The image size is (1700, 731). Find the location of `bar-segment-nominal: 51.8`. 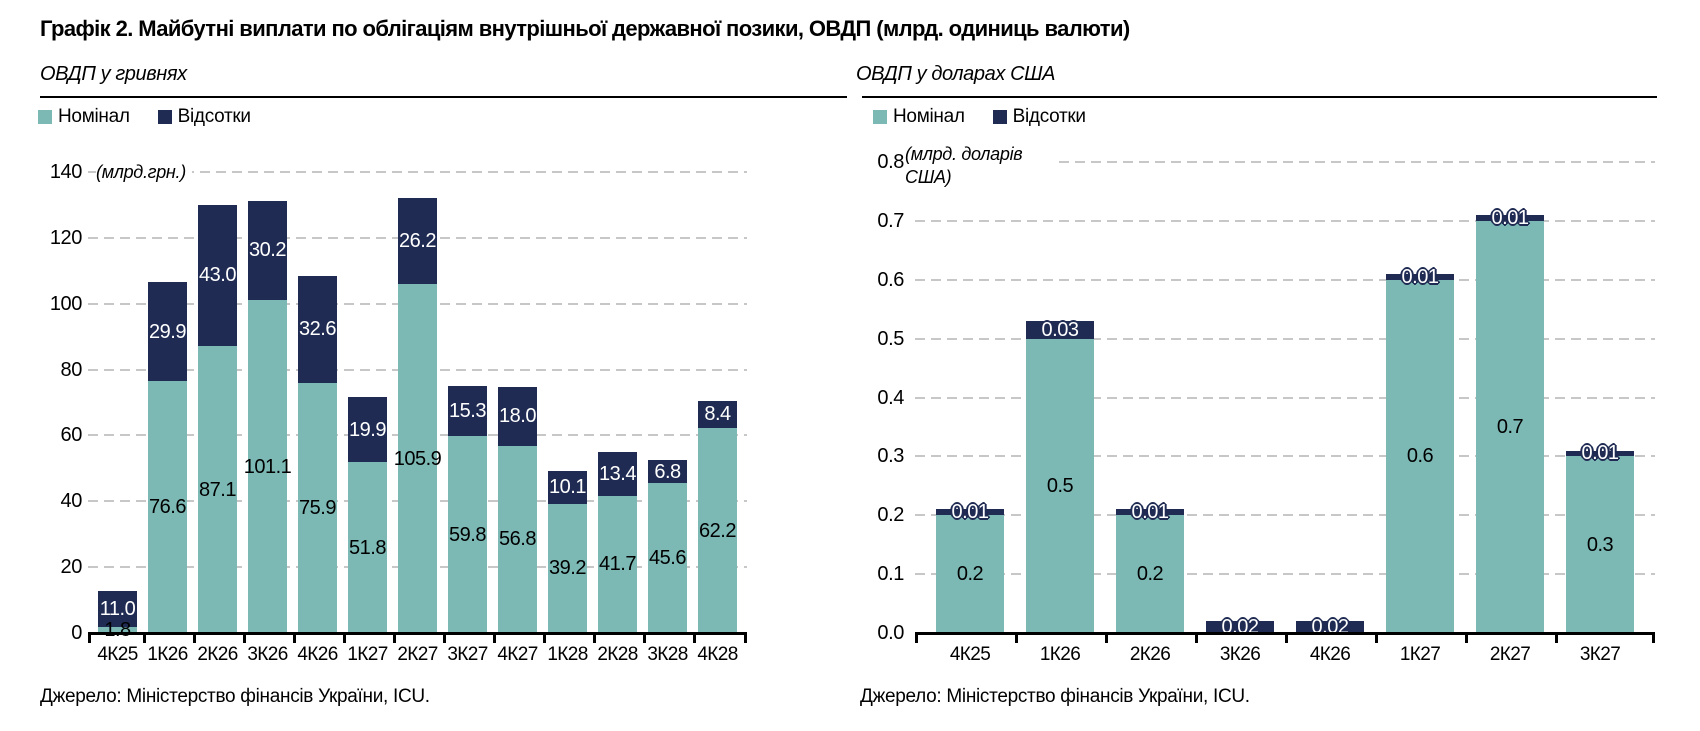

bar-segment-nominal: 51.8 is located at coordinates (367, 547).